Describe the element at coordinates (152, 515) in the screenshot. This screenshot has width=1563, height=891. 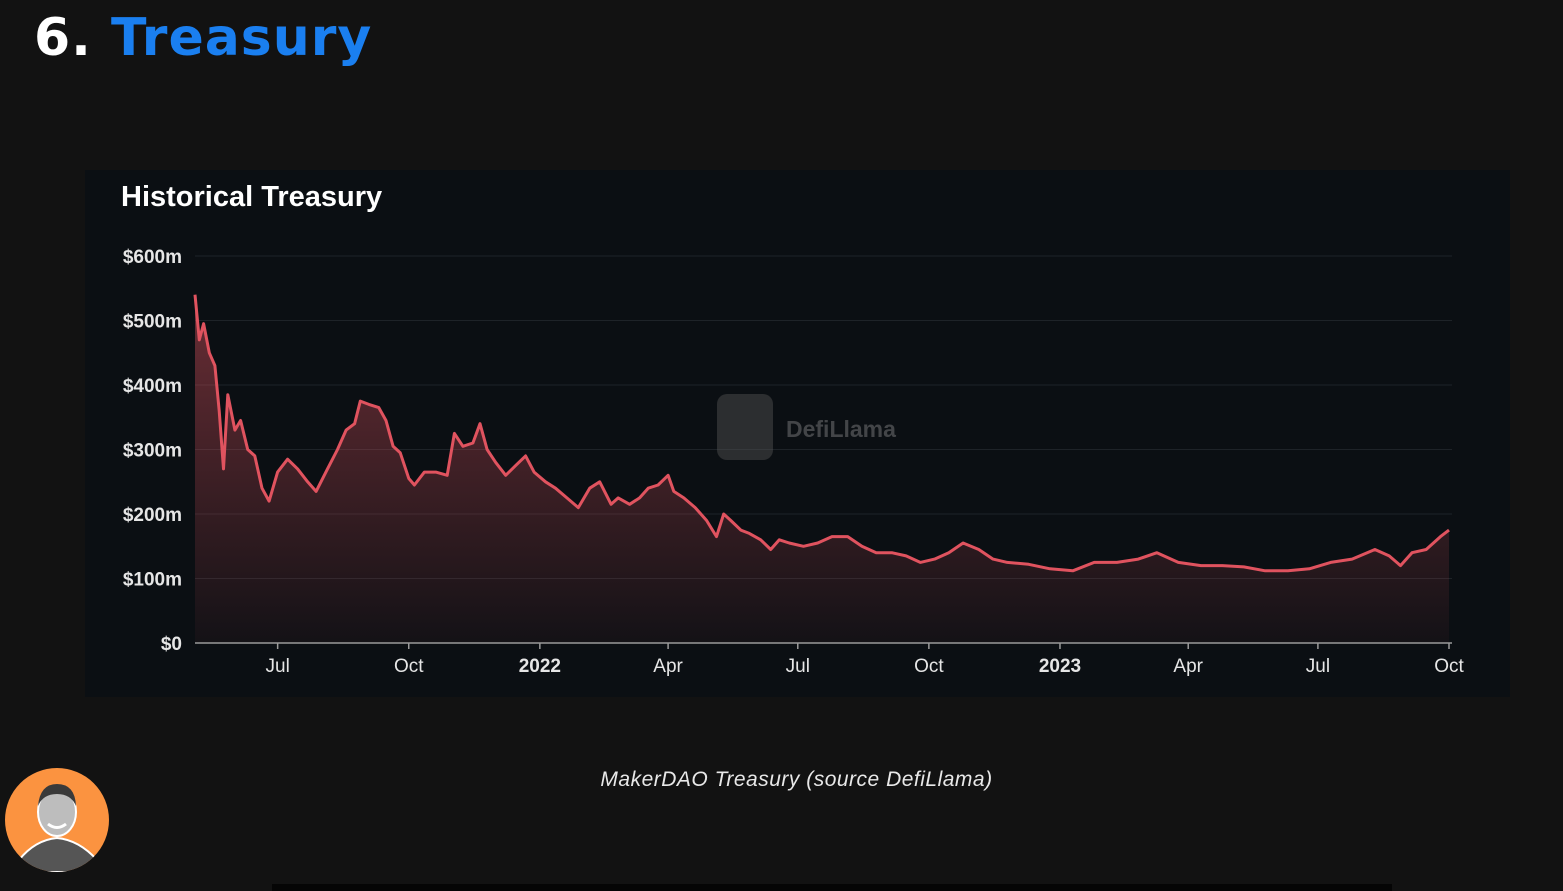
I see `y-tick-label: $200m` at that location.